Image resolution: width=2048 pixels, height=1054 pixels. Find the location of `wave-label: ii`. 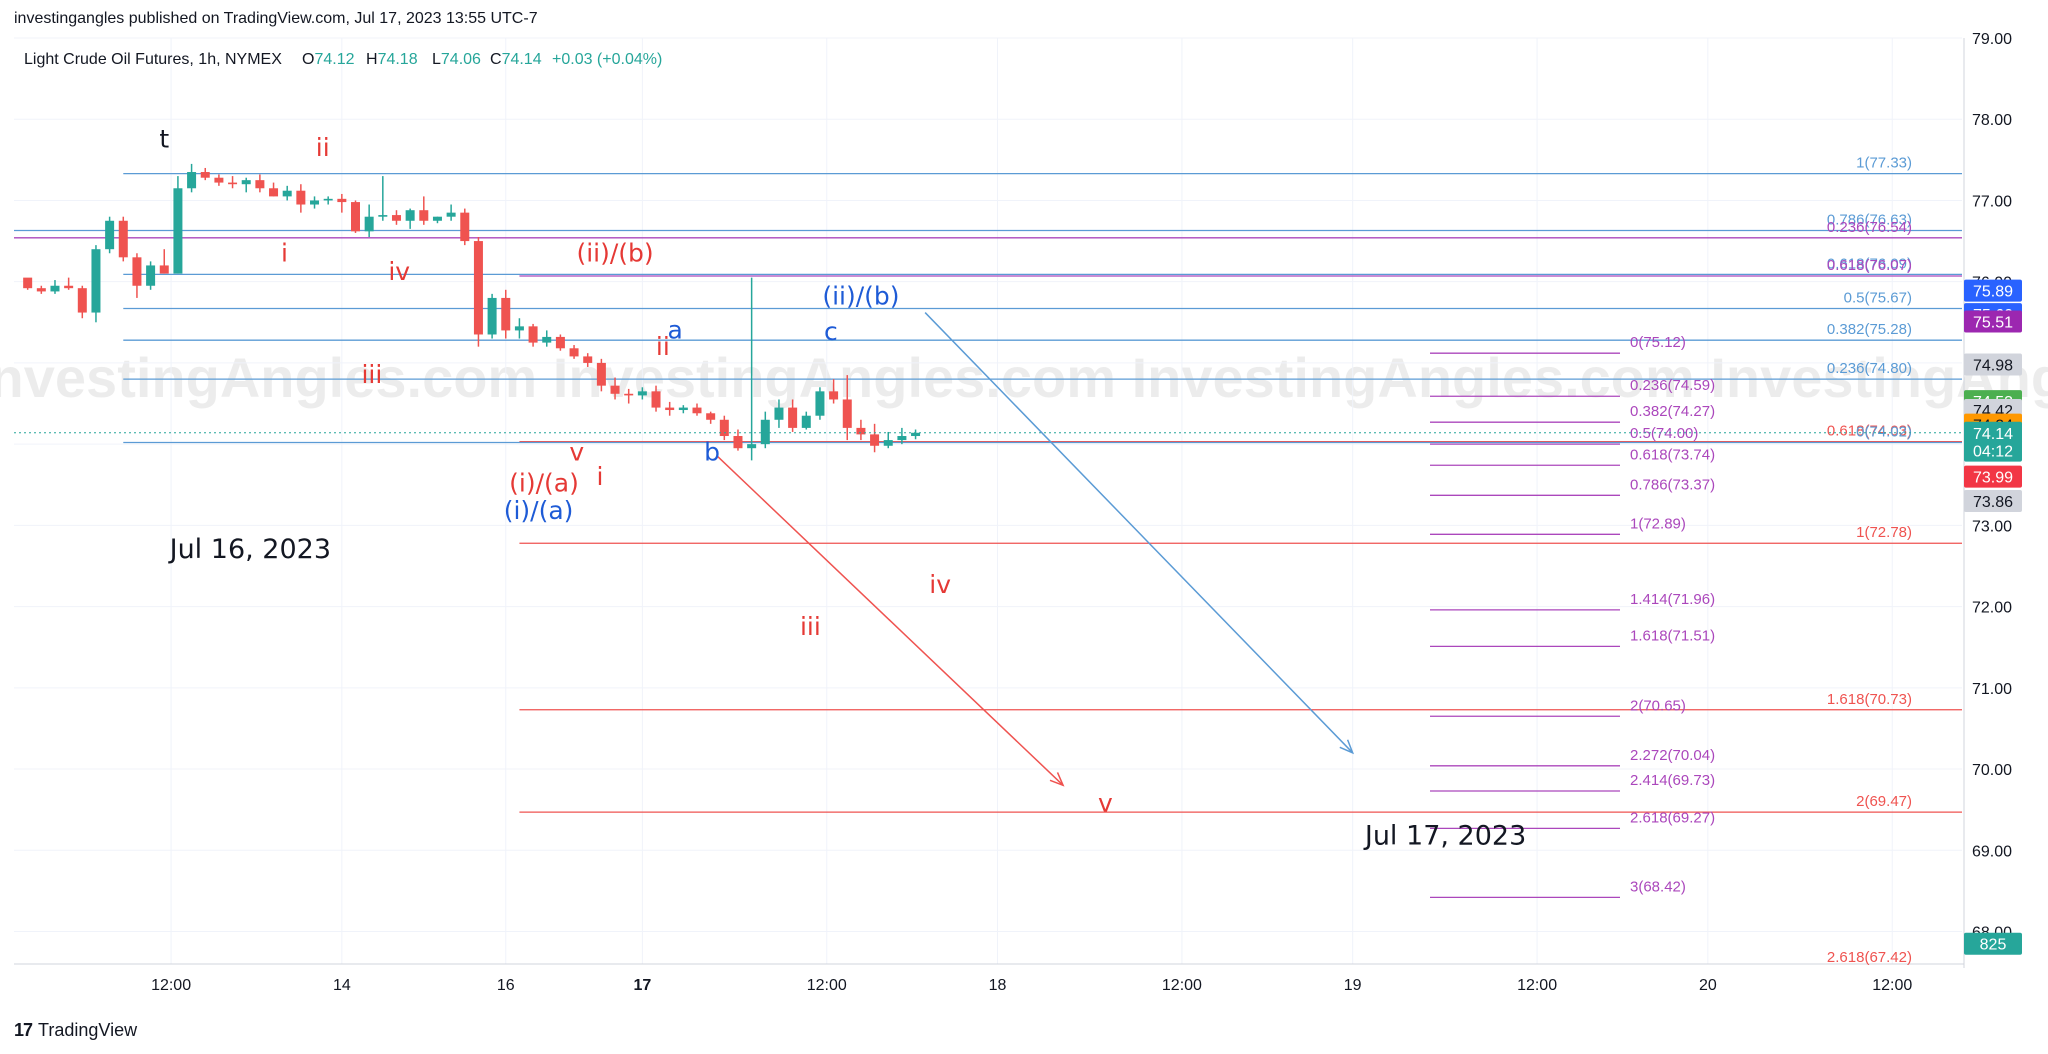

wave-label: ii is located at coordinates (323, 147).